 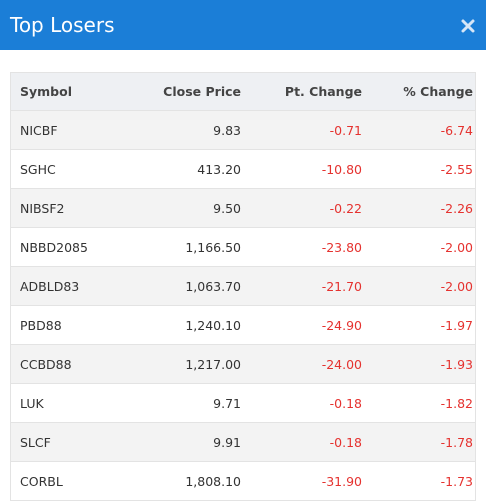 I want to click on close-button, so click(x=468, y=26).